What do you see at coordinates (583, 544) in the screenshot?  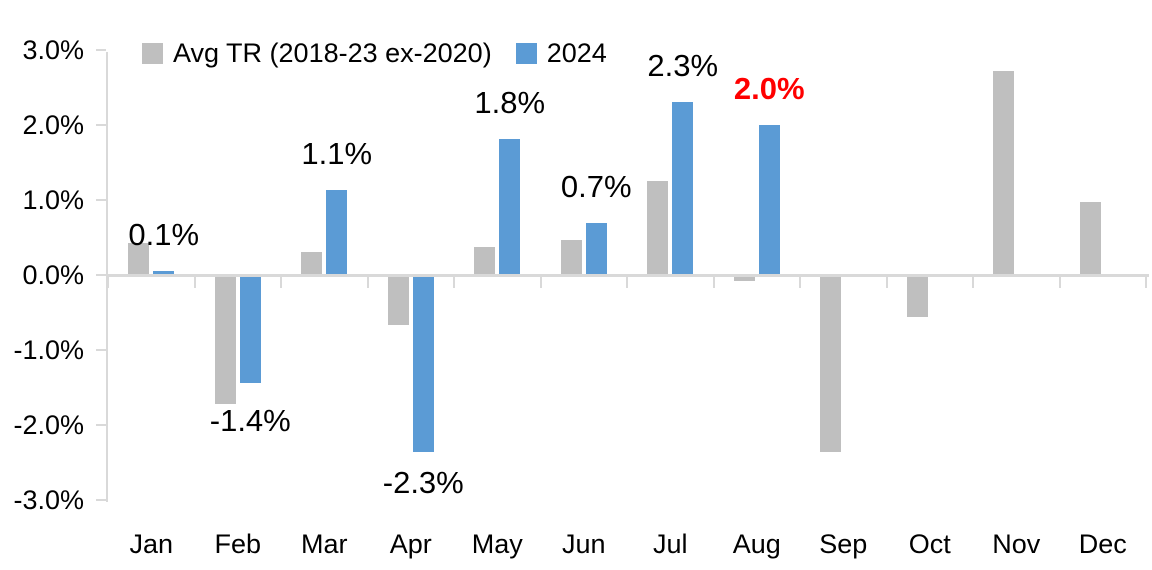 I see `x-label-jun: Jun` at bounding box center [583, 544].